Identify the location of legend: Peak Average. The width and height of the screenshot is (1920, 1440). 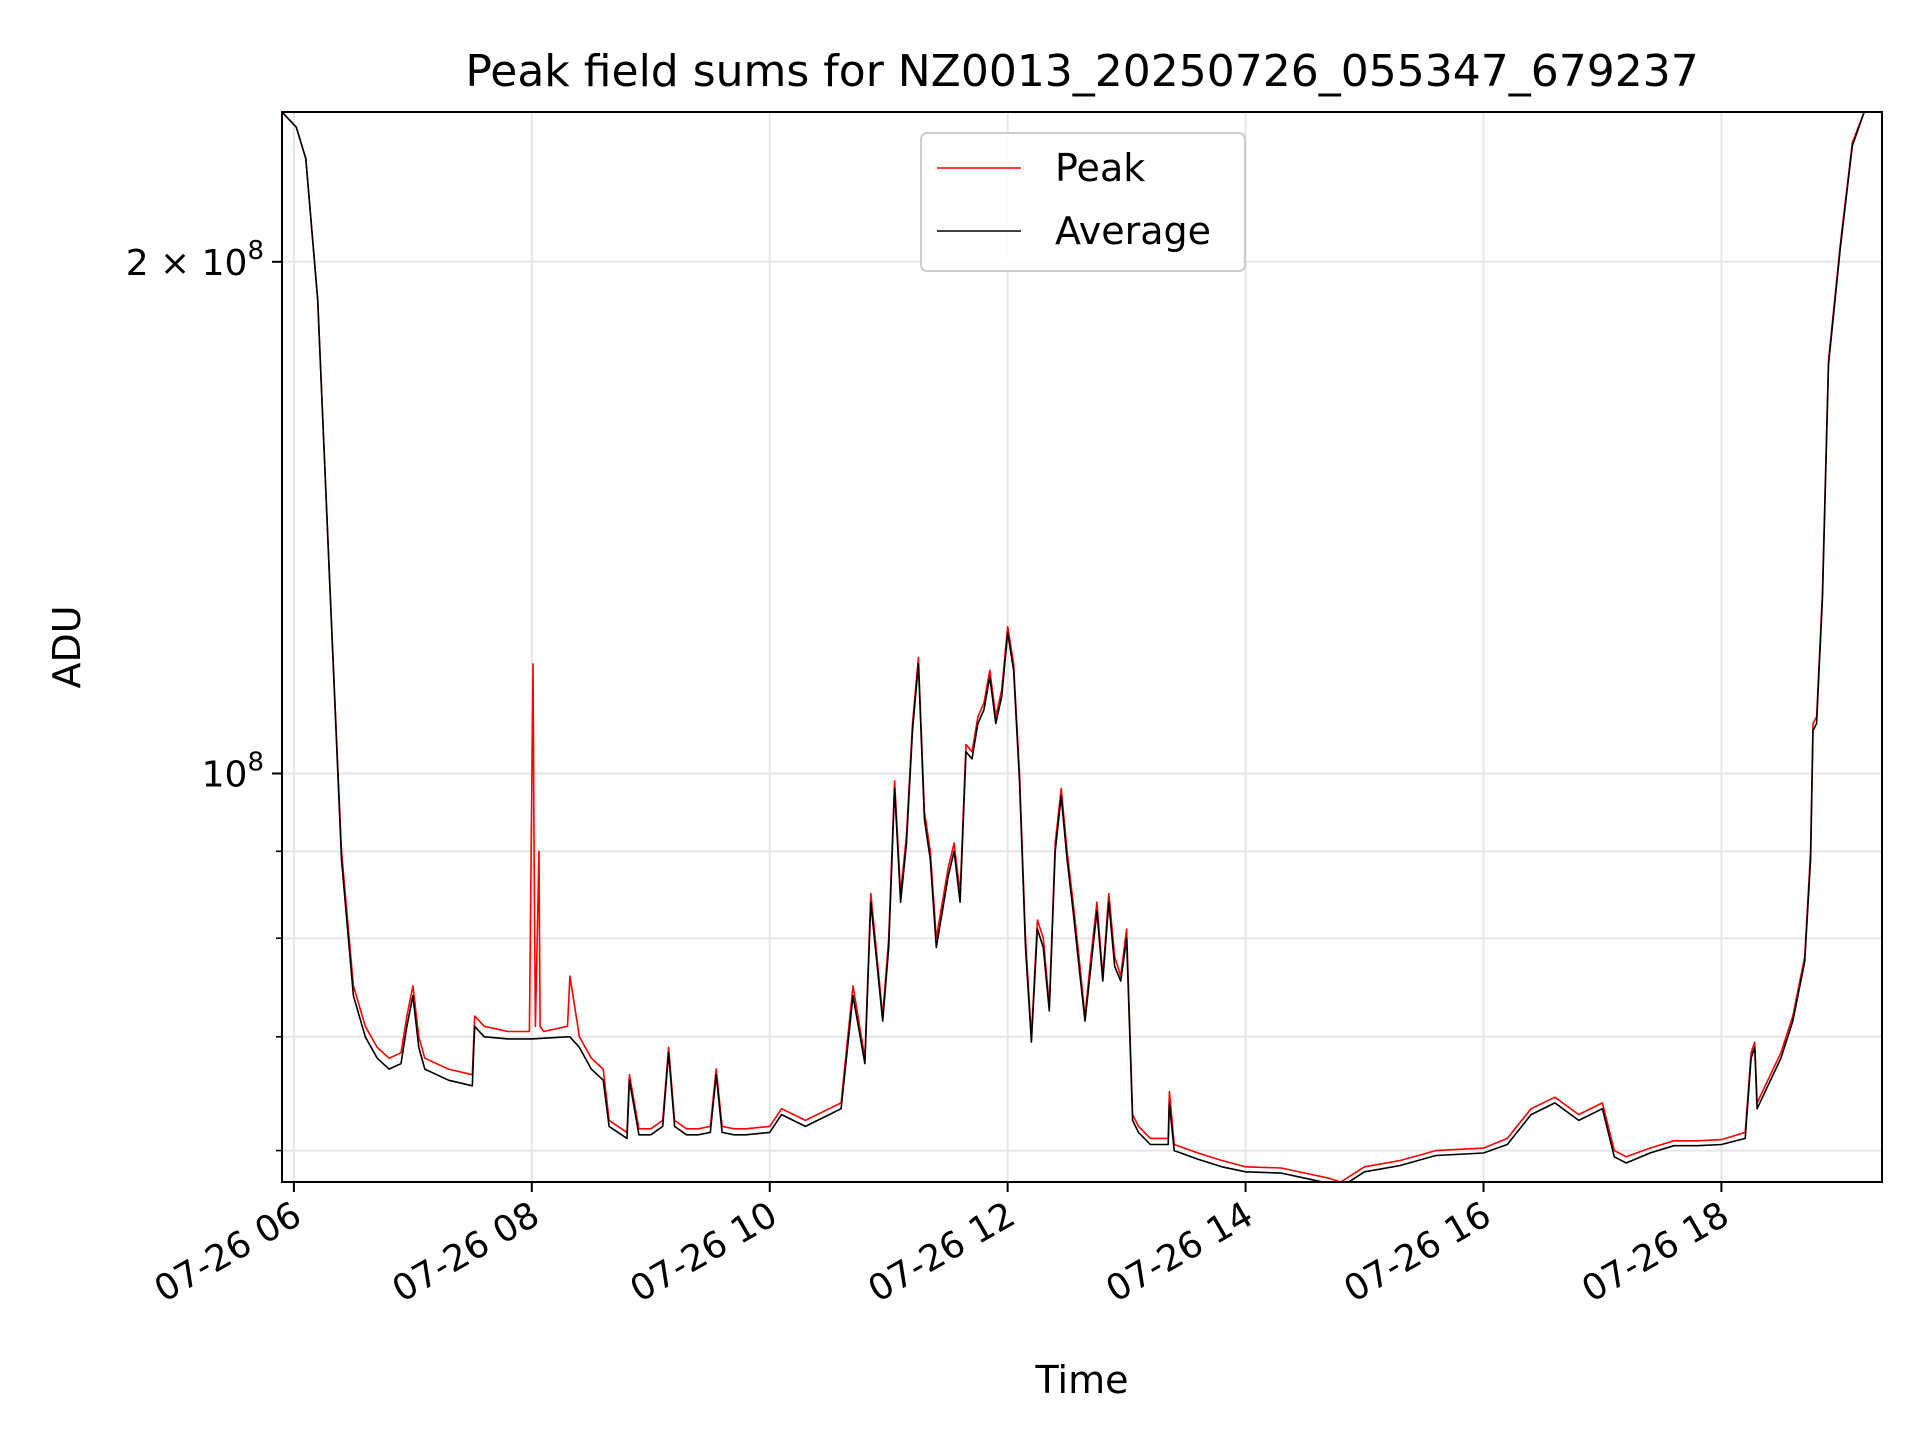
(1083, 202).